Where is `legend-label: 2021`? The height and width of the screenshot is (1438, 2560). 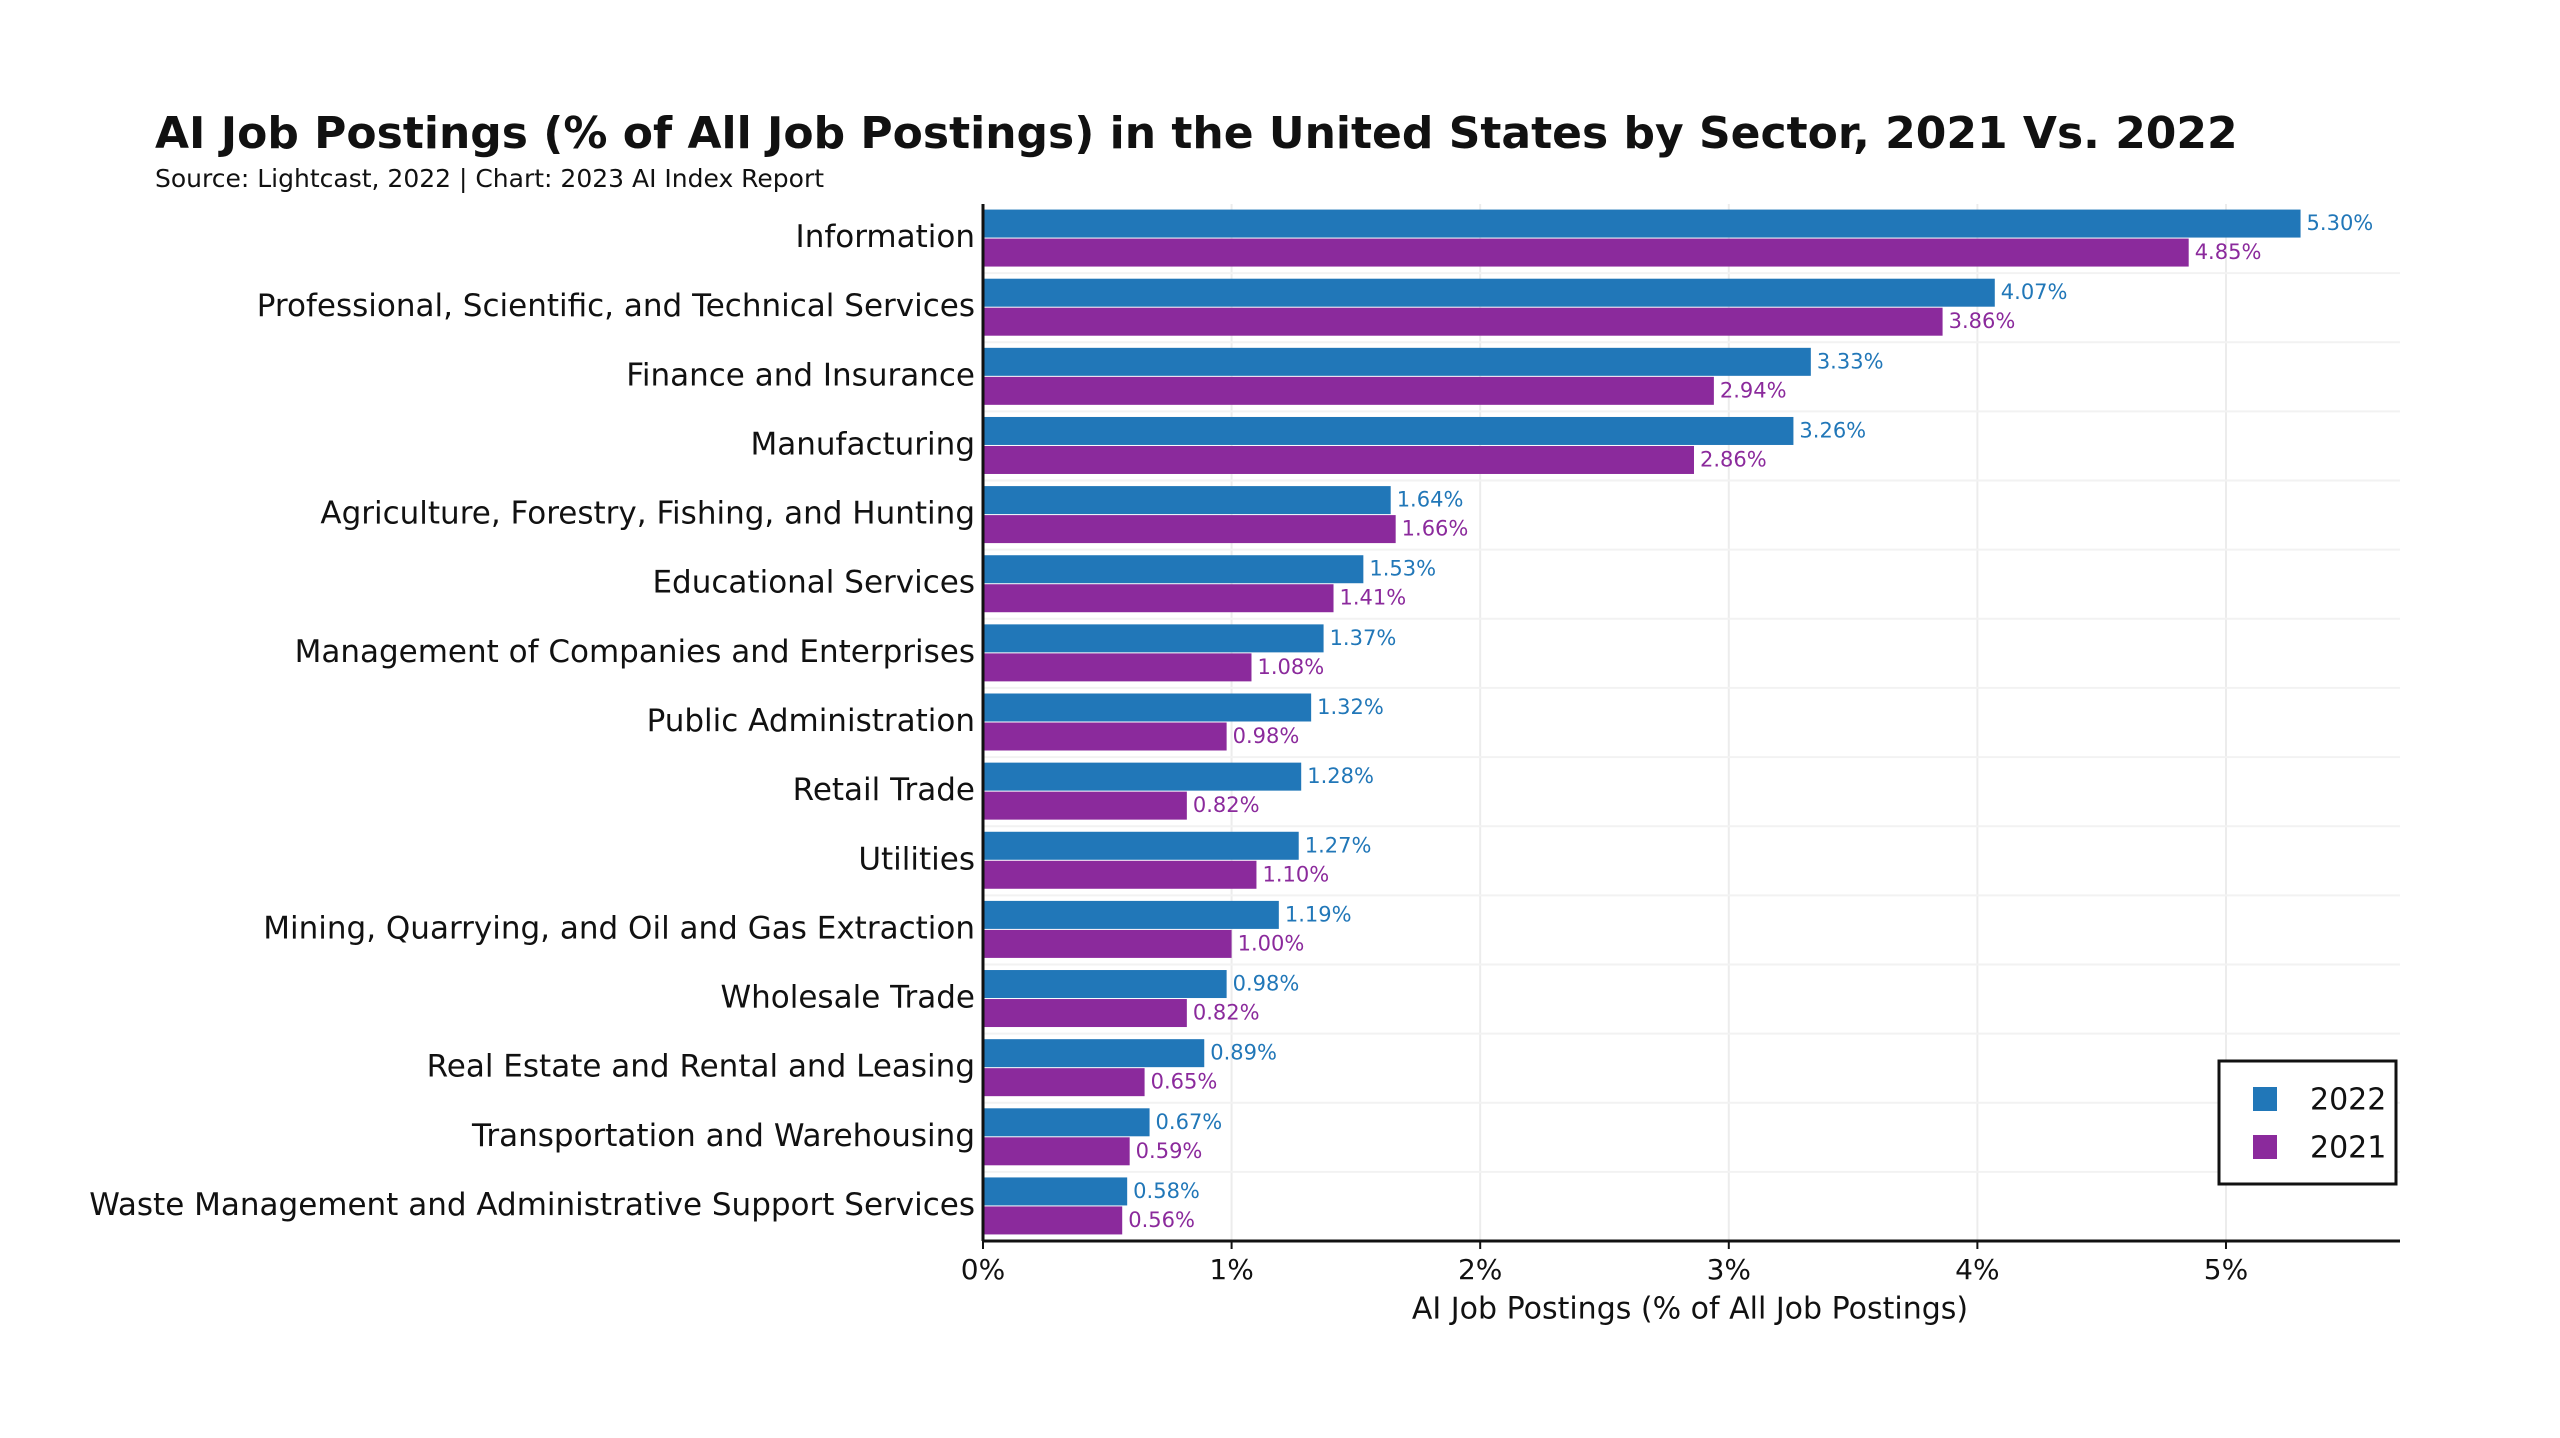 legend-label: 2021 is located at coordinates (2348, 1148).